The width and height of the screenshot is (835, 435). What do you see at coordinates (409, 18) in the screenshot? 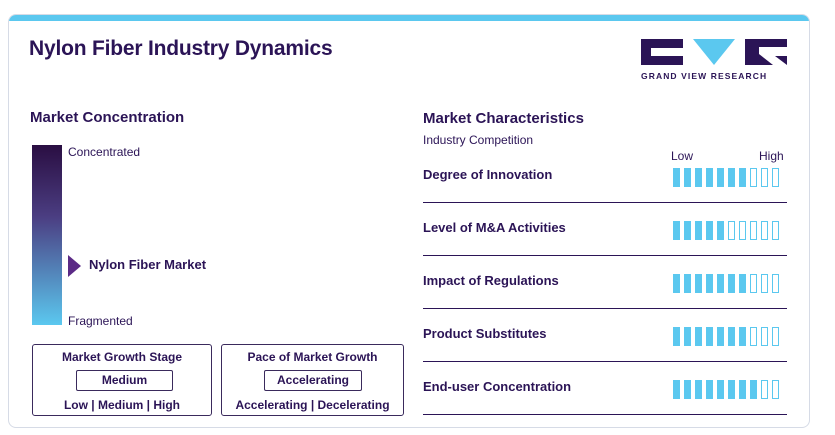
I see `card-top-accent-bar` at bounding box center [409, 18].